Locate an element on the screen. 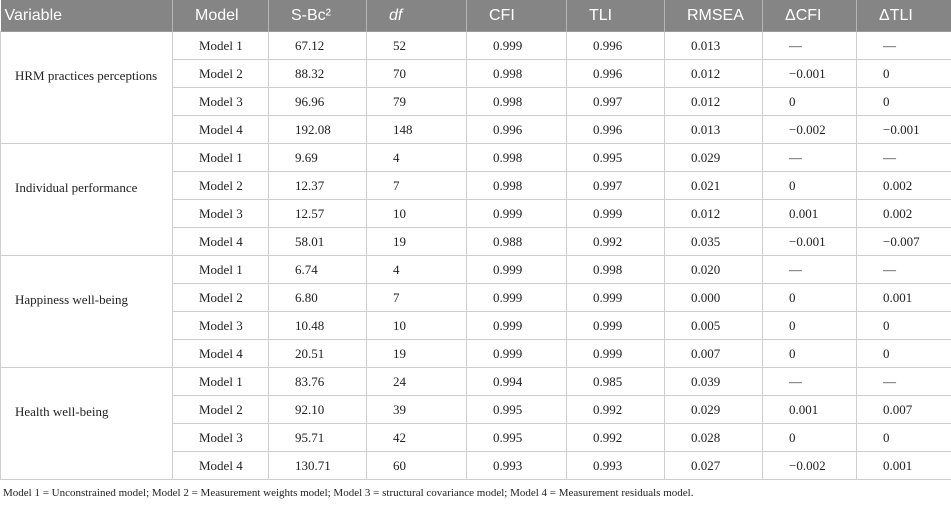 The width and height of the screenshot is (951, 506). header-row: Variable Model S-Bc² df CFI TLI RMSEA ΔCFI ΔTLI is located at coordinates (475, 16).